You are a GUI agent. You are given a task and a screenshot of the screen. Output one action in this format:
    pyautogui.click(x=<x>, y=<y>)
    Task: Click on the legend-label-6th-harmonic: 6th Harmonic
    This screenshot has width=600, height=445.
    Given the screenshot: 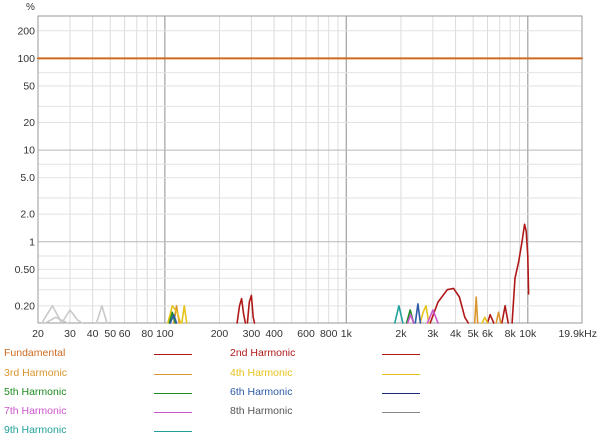 What is the action you would take?
    pyautogui.click(x=261, y=392)
    